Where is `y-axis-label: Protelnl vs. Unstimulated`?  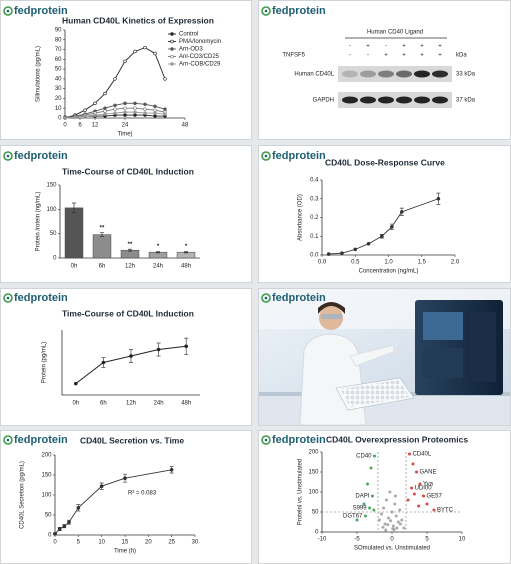
y-axis-label: Protelnl vs. Unstimulated is located at coordinates (301, 492).